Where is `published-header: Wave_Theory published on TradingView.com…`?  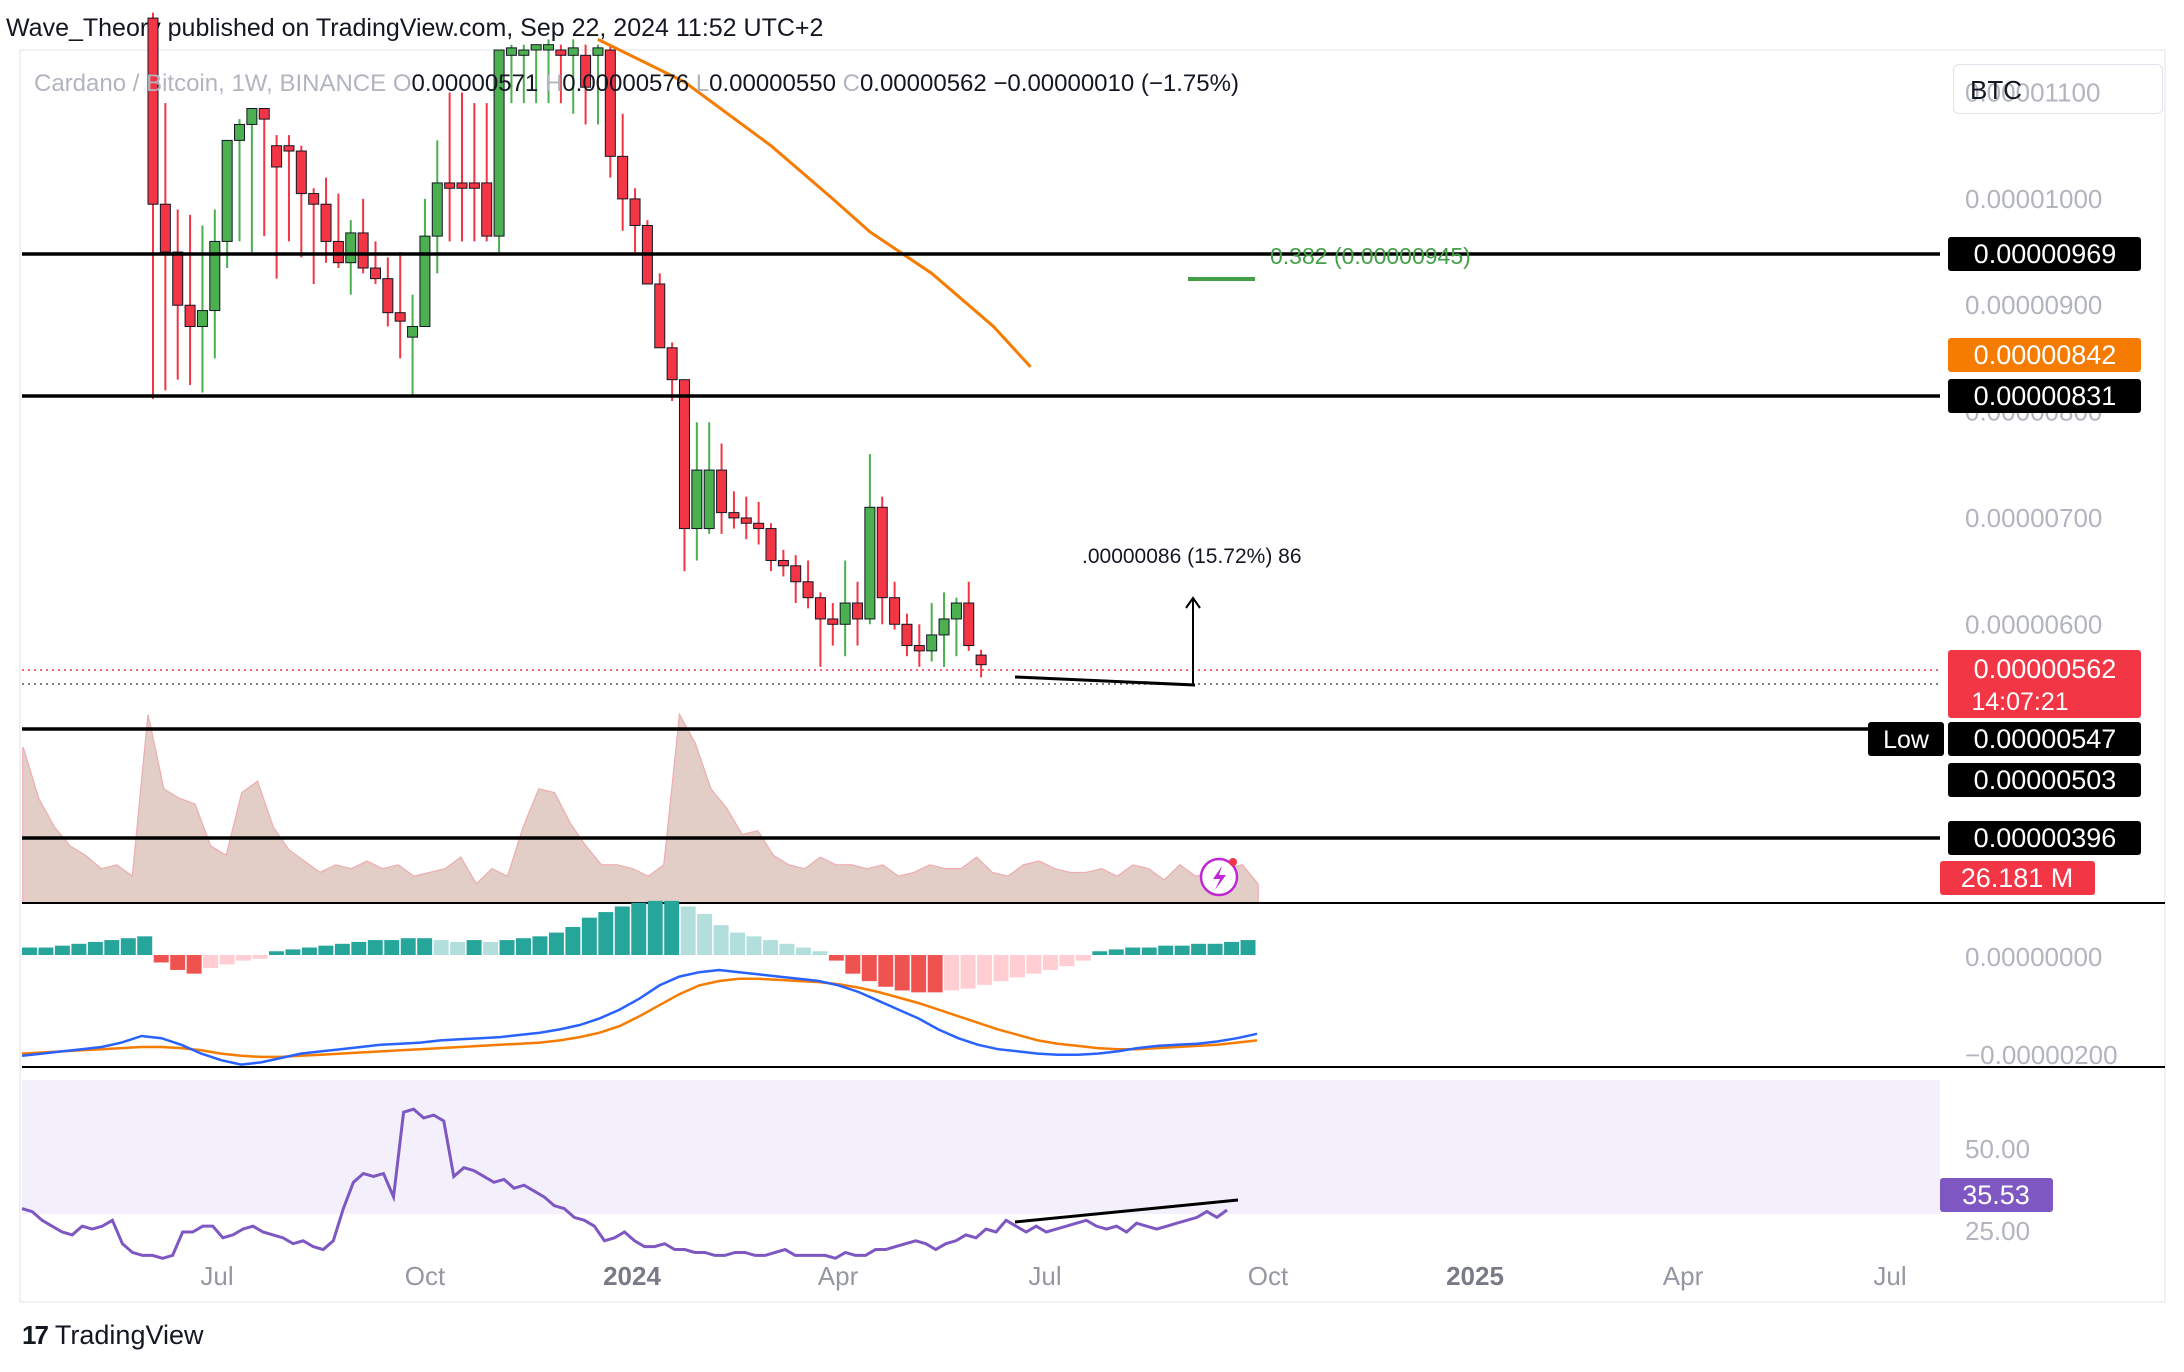
published-header: Wave_Theory published on TradingView.com… is located at coordinates (415, 28).